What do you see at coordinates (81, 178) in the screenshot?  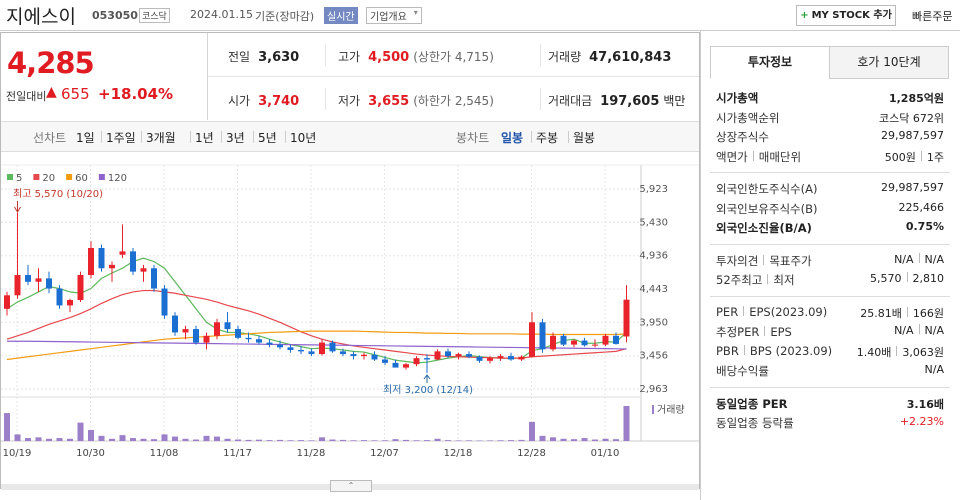 I see `legend-label: 60` at bounding box center [81, 178].